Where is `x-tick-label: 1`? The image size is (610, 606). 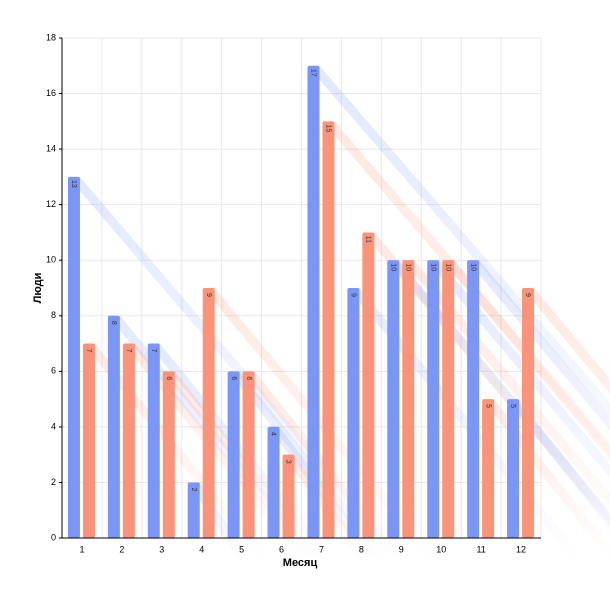
x-tick-label: 1 is located at coordinates (81, 549).